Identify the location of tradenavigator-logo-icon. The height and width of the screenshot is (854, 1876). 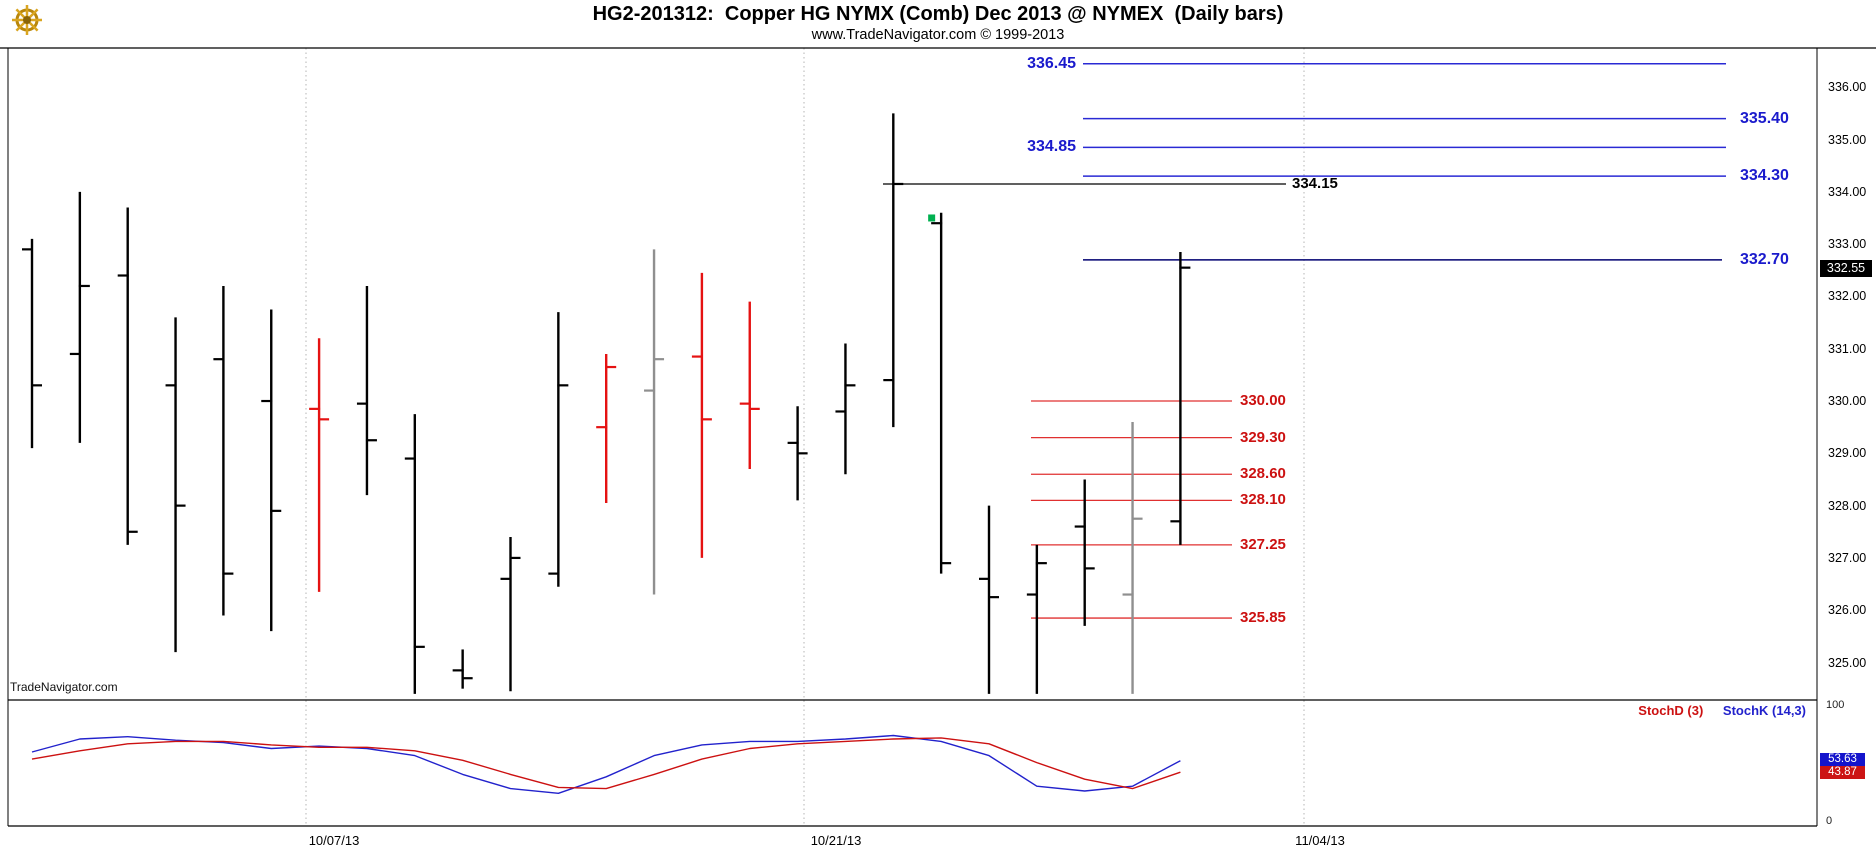
(27, 22).